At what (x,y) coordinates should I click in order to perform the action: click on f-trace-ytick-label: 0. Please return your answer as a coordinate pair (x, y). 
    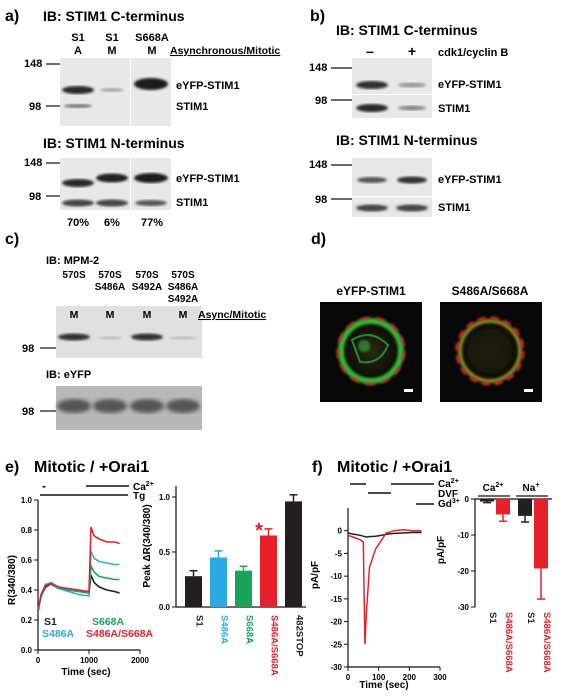
    Looking at the image, I should click on (340, 531).